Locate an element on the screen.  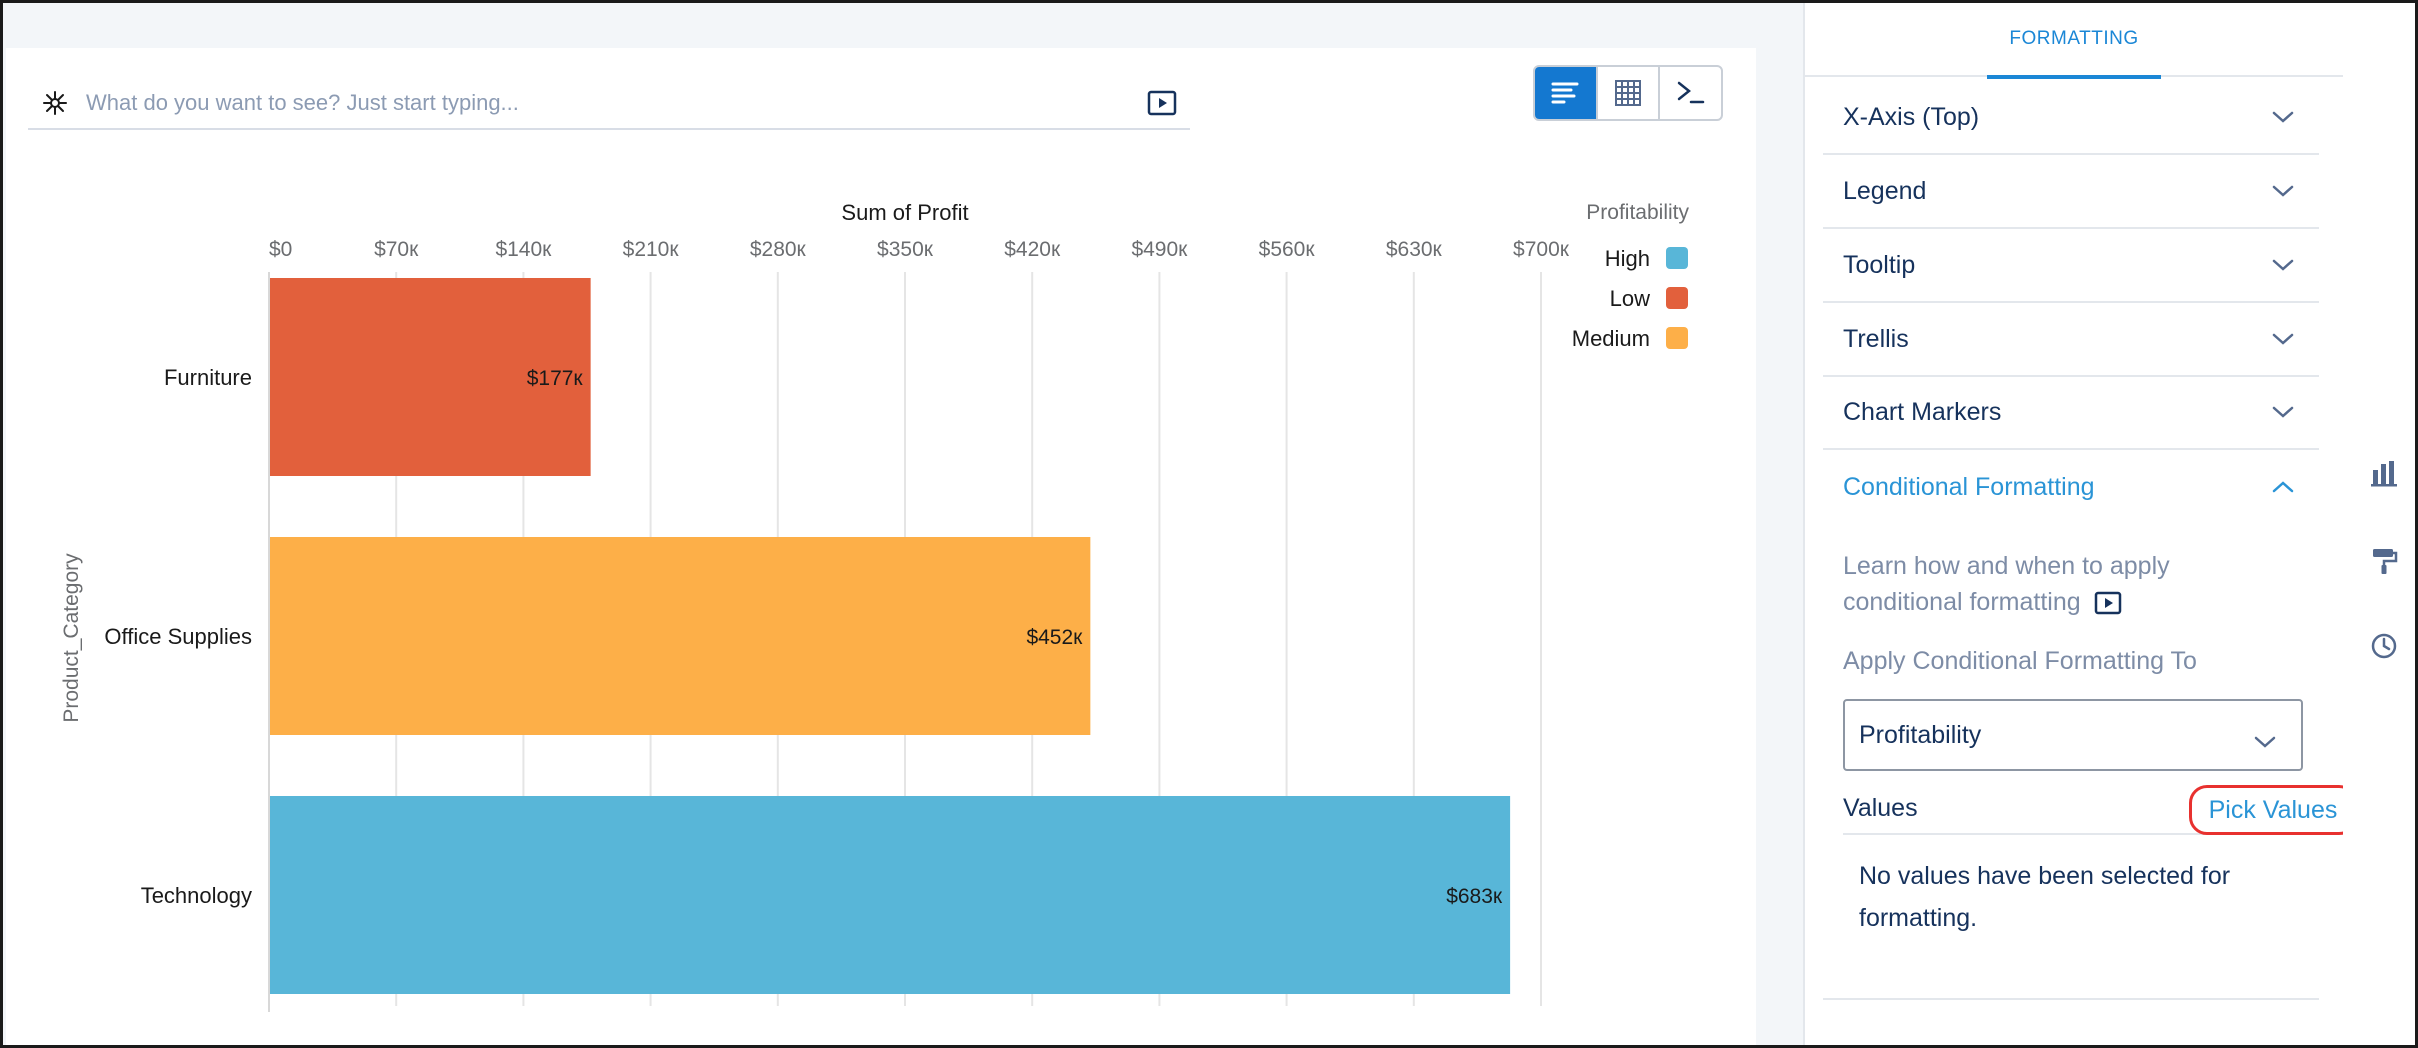
section-title: Trellis is located at coordinates (1876, 338).